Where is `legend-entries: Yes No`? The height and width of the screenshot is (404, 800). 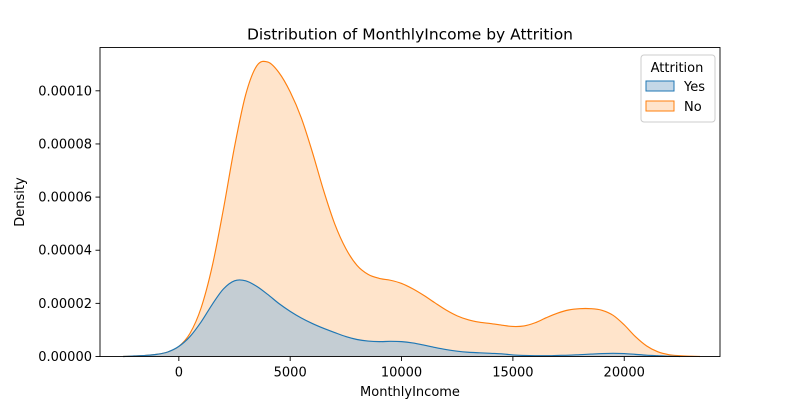
legend-entries: Yes No is located at coordinates (675, 97).